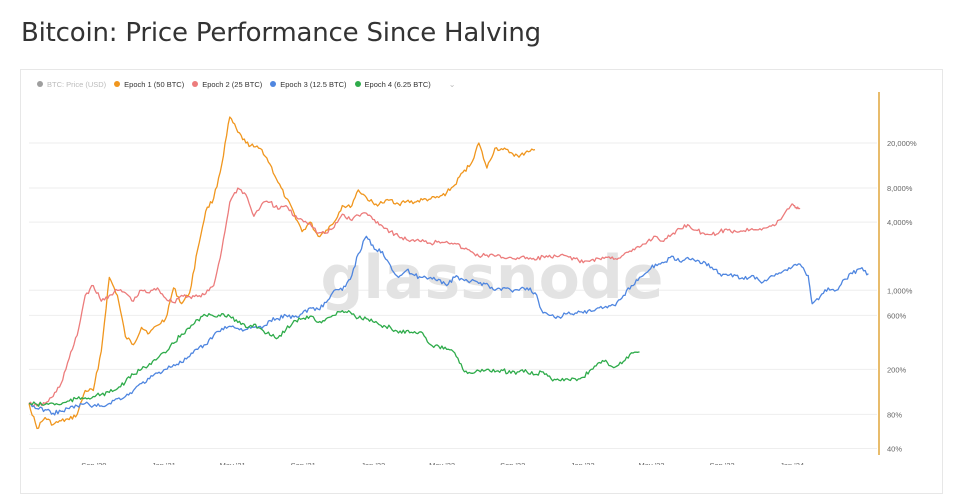 The image size is (963, 497). I want to click on legend-item-epoch-1: Epoch 1 (50 BTC), so click(149, 84).